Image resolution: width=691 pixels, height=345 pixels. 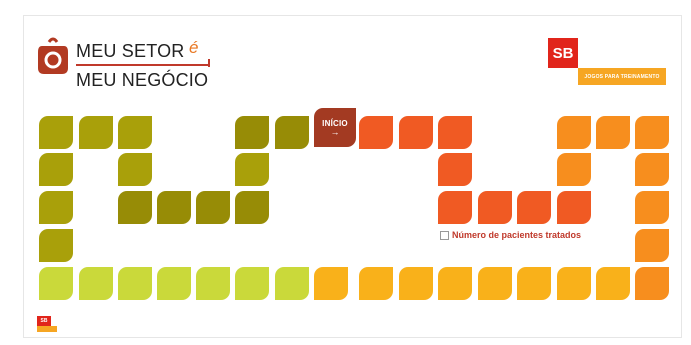 I want to click on brand-banner: JOGOS PARA TREINAMENTO, so click(x=622, y=76).